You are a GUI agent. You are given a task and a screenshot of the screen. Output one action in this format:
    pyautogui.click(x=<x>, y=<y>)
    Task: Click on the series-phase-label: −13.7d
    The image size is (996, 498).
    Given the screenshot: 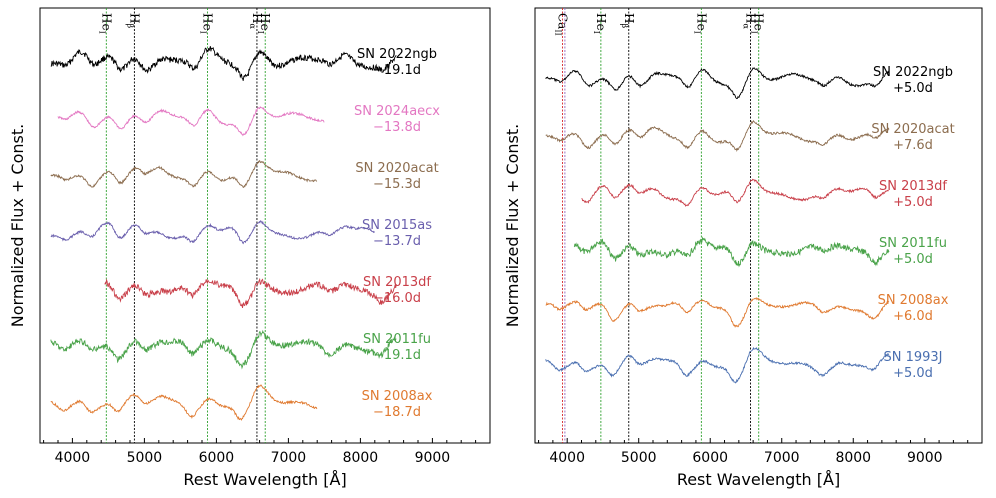 What is the action you would take?
    pyautogui.click(x=397, y=241)
    